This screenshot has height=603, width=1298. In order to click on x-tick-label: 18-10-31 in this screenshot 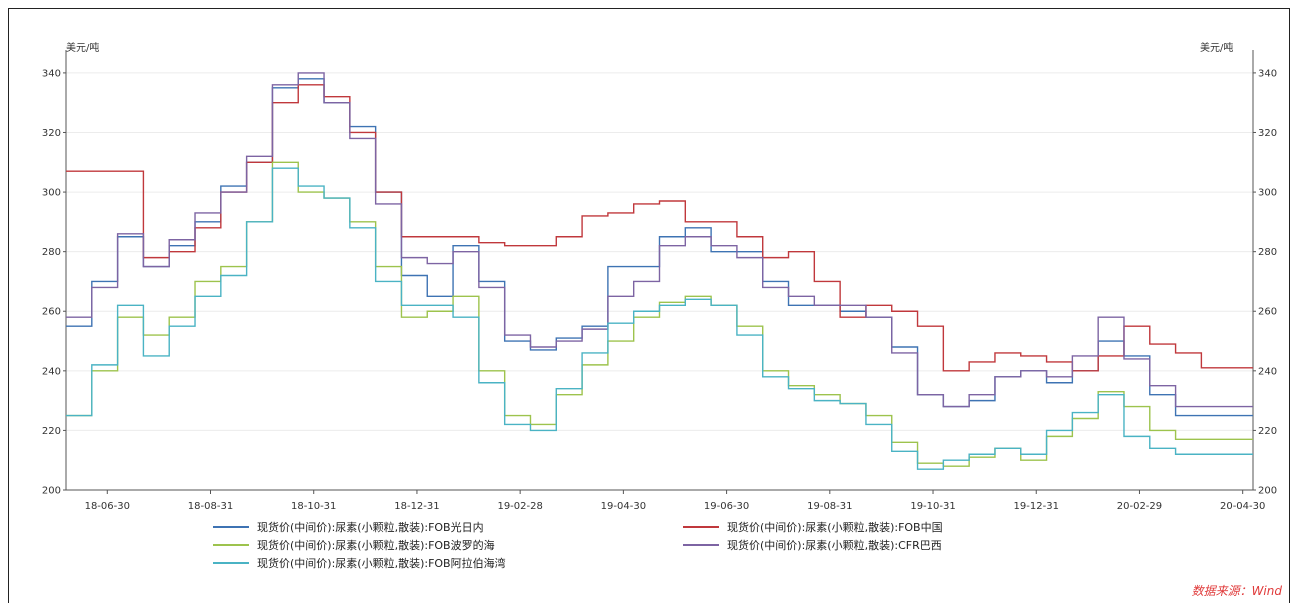, I will do `click(313, 506)`.